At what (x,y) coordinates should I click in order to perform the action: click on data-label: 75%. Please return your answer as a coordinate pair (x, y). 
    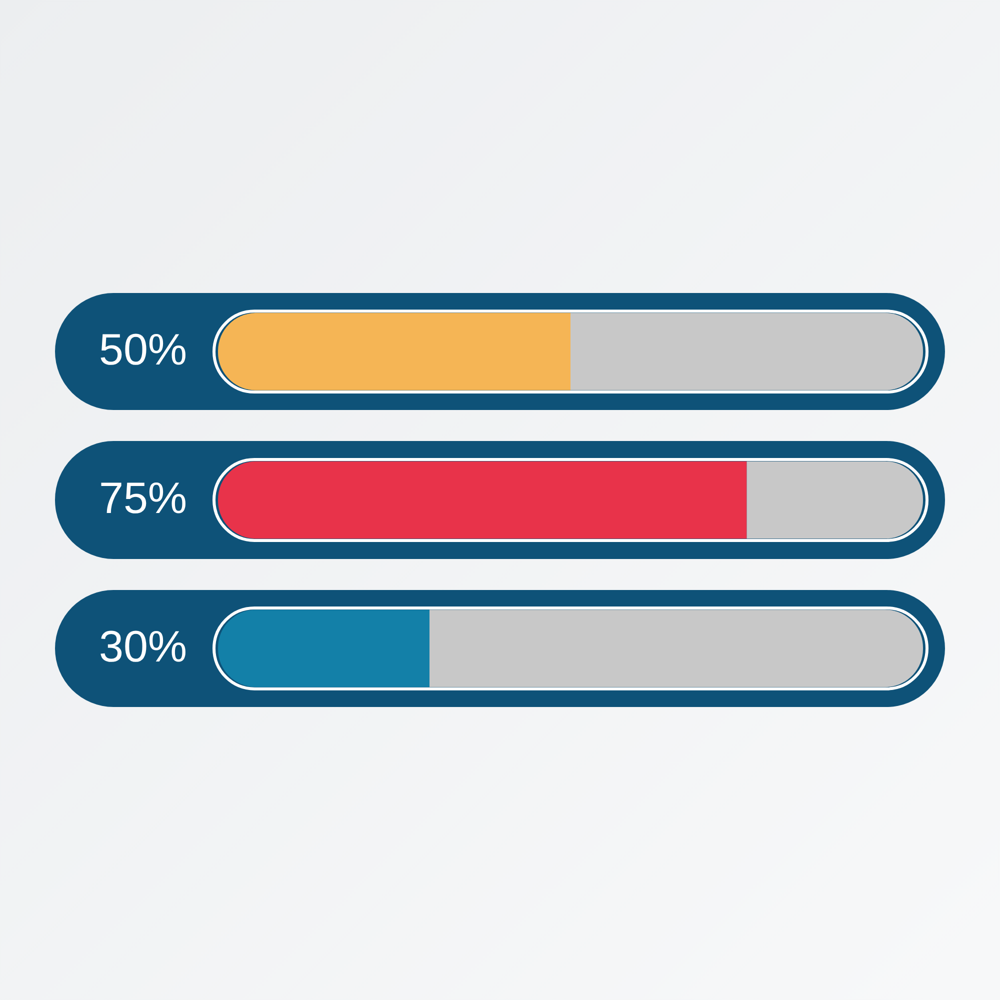
    Looking at the image, I should click on (143, 498).